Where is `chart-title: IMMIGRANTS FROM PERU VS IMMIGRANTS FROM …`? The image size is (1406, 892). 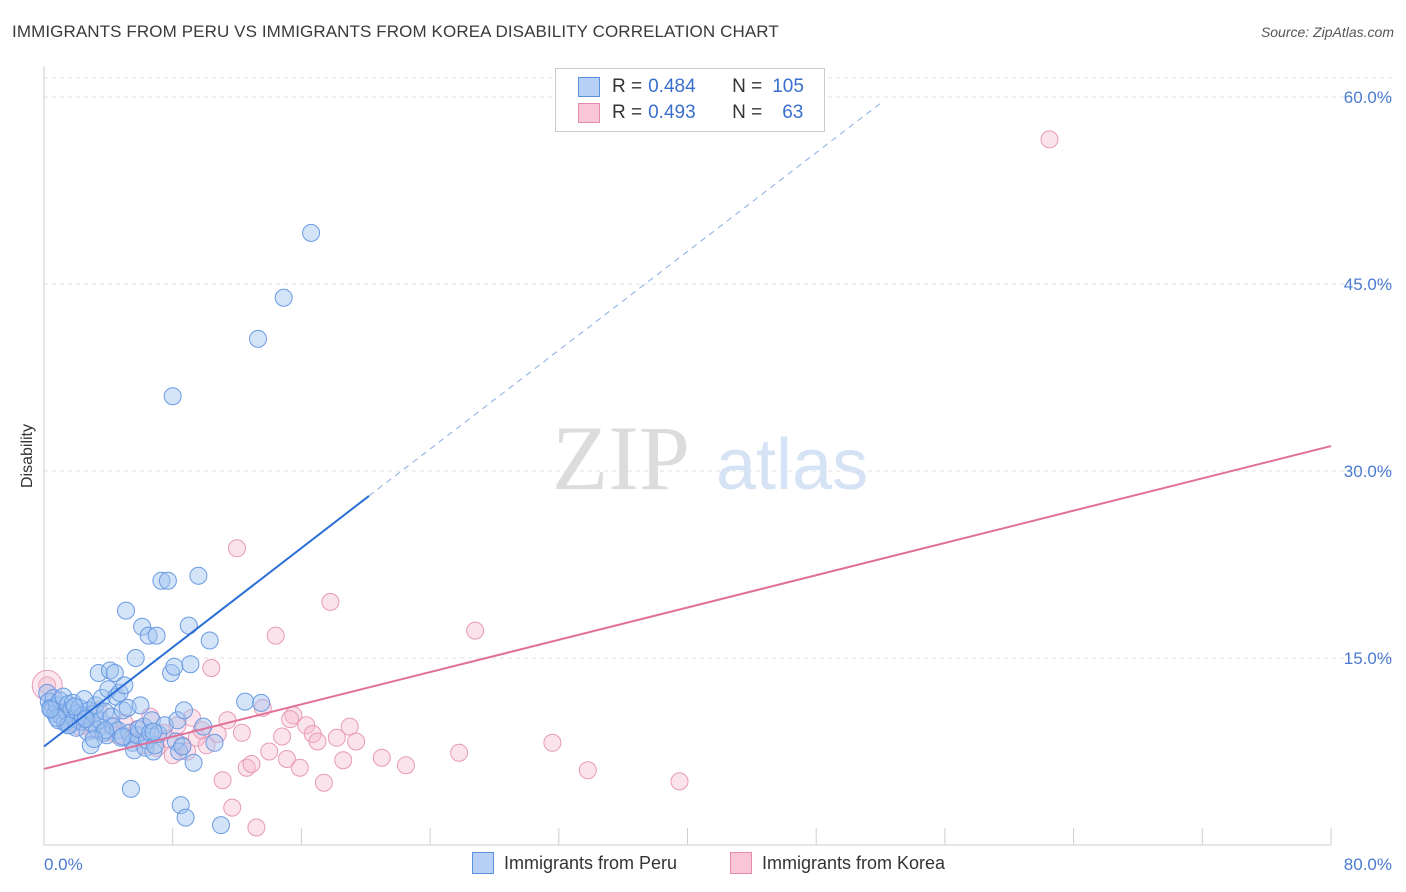
chart-title: IMMIGRANTS FROM PERU VS IMMIGRANTS FROM … is located at coordinates (395, 31).